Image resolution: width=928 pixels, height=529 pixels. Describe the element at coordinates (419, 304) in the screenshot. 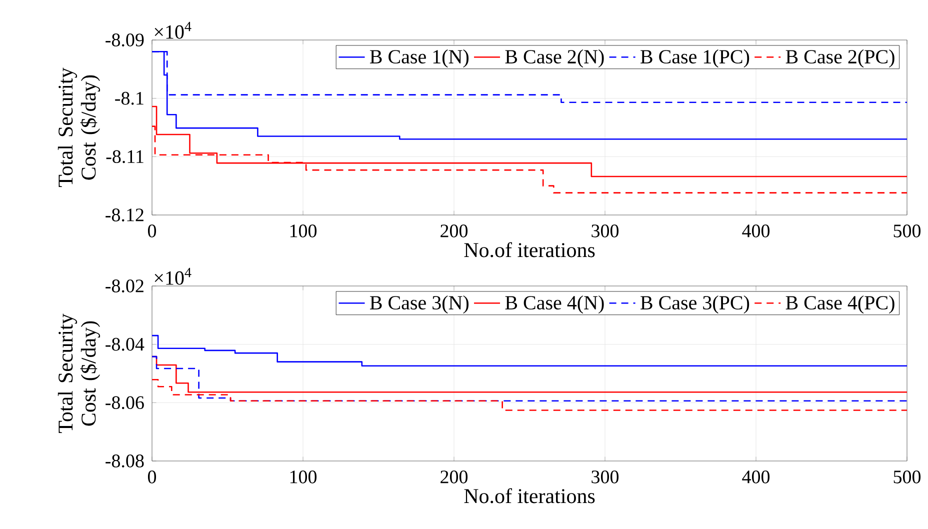

I see `legend-label: B Case 3(N)` at that location.